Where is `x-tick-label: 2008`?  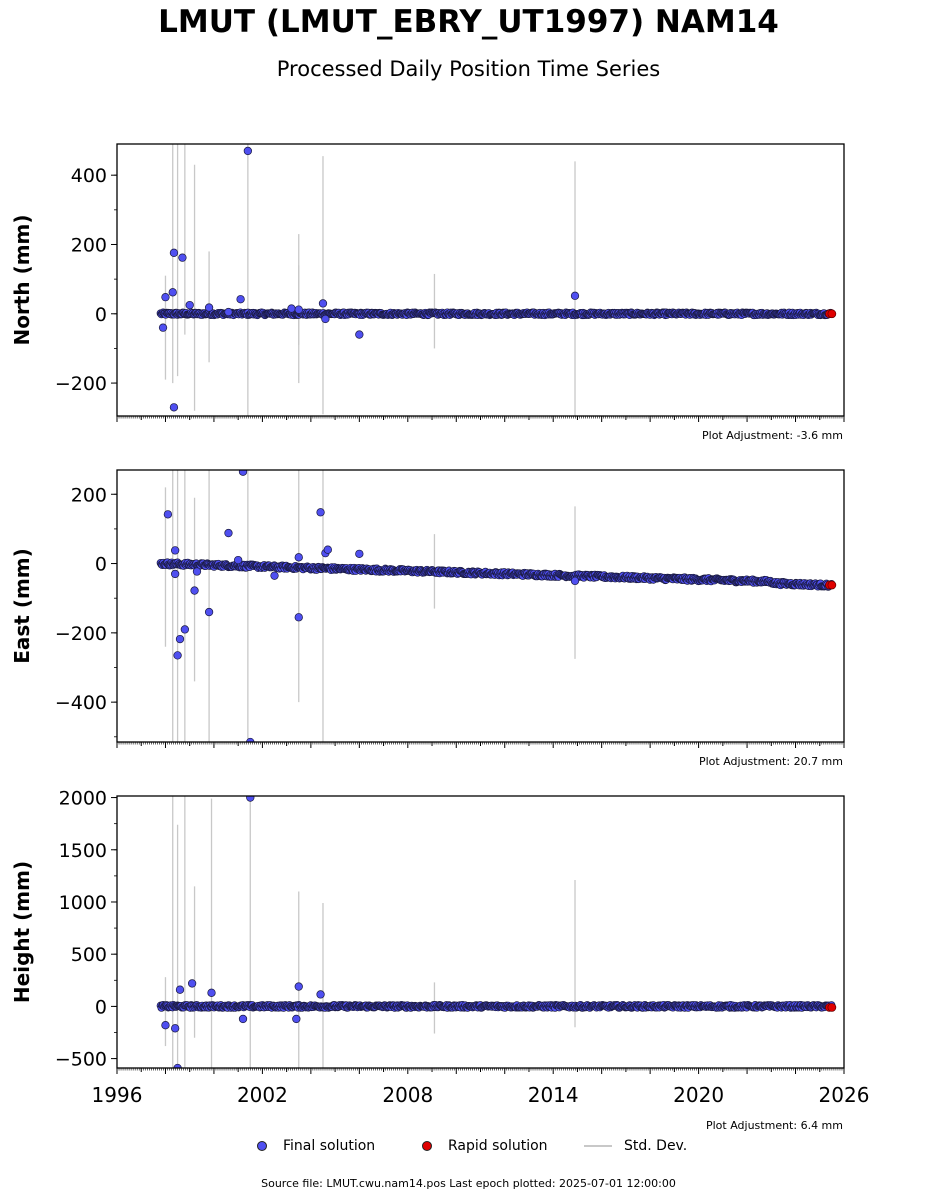
x-tick-label: 2008 is located at coordinates (407, 1095).